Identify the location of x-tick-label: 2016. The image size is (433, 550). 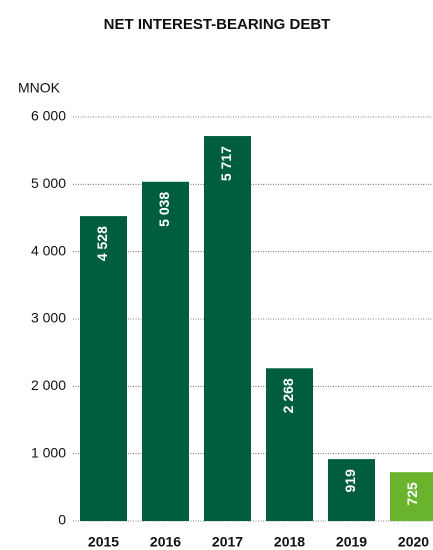
(165, 542).